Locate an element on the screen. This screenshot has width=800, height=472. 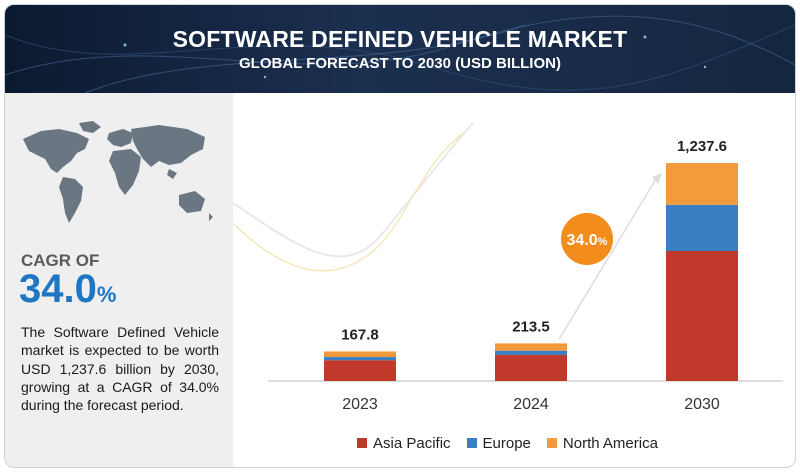
world-map-icon is located at coordinates (118, 172).